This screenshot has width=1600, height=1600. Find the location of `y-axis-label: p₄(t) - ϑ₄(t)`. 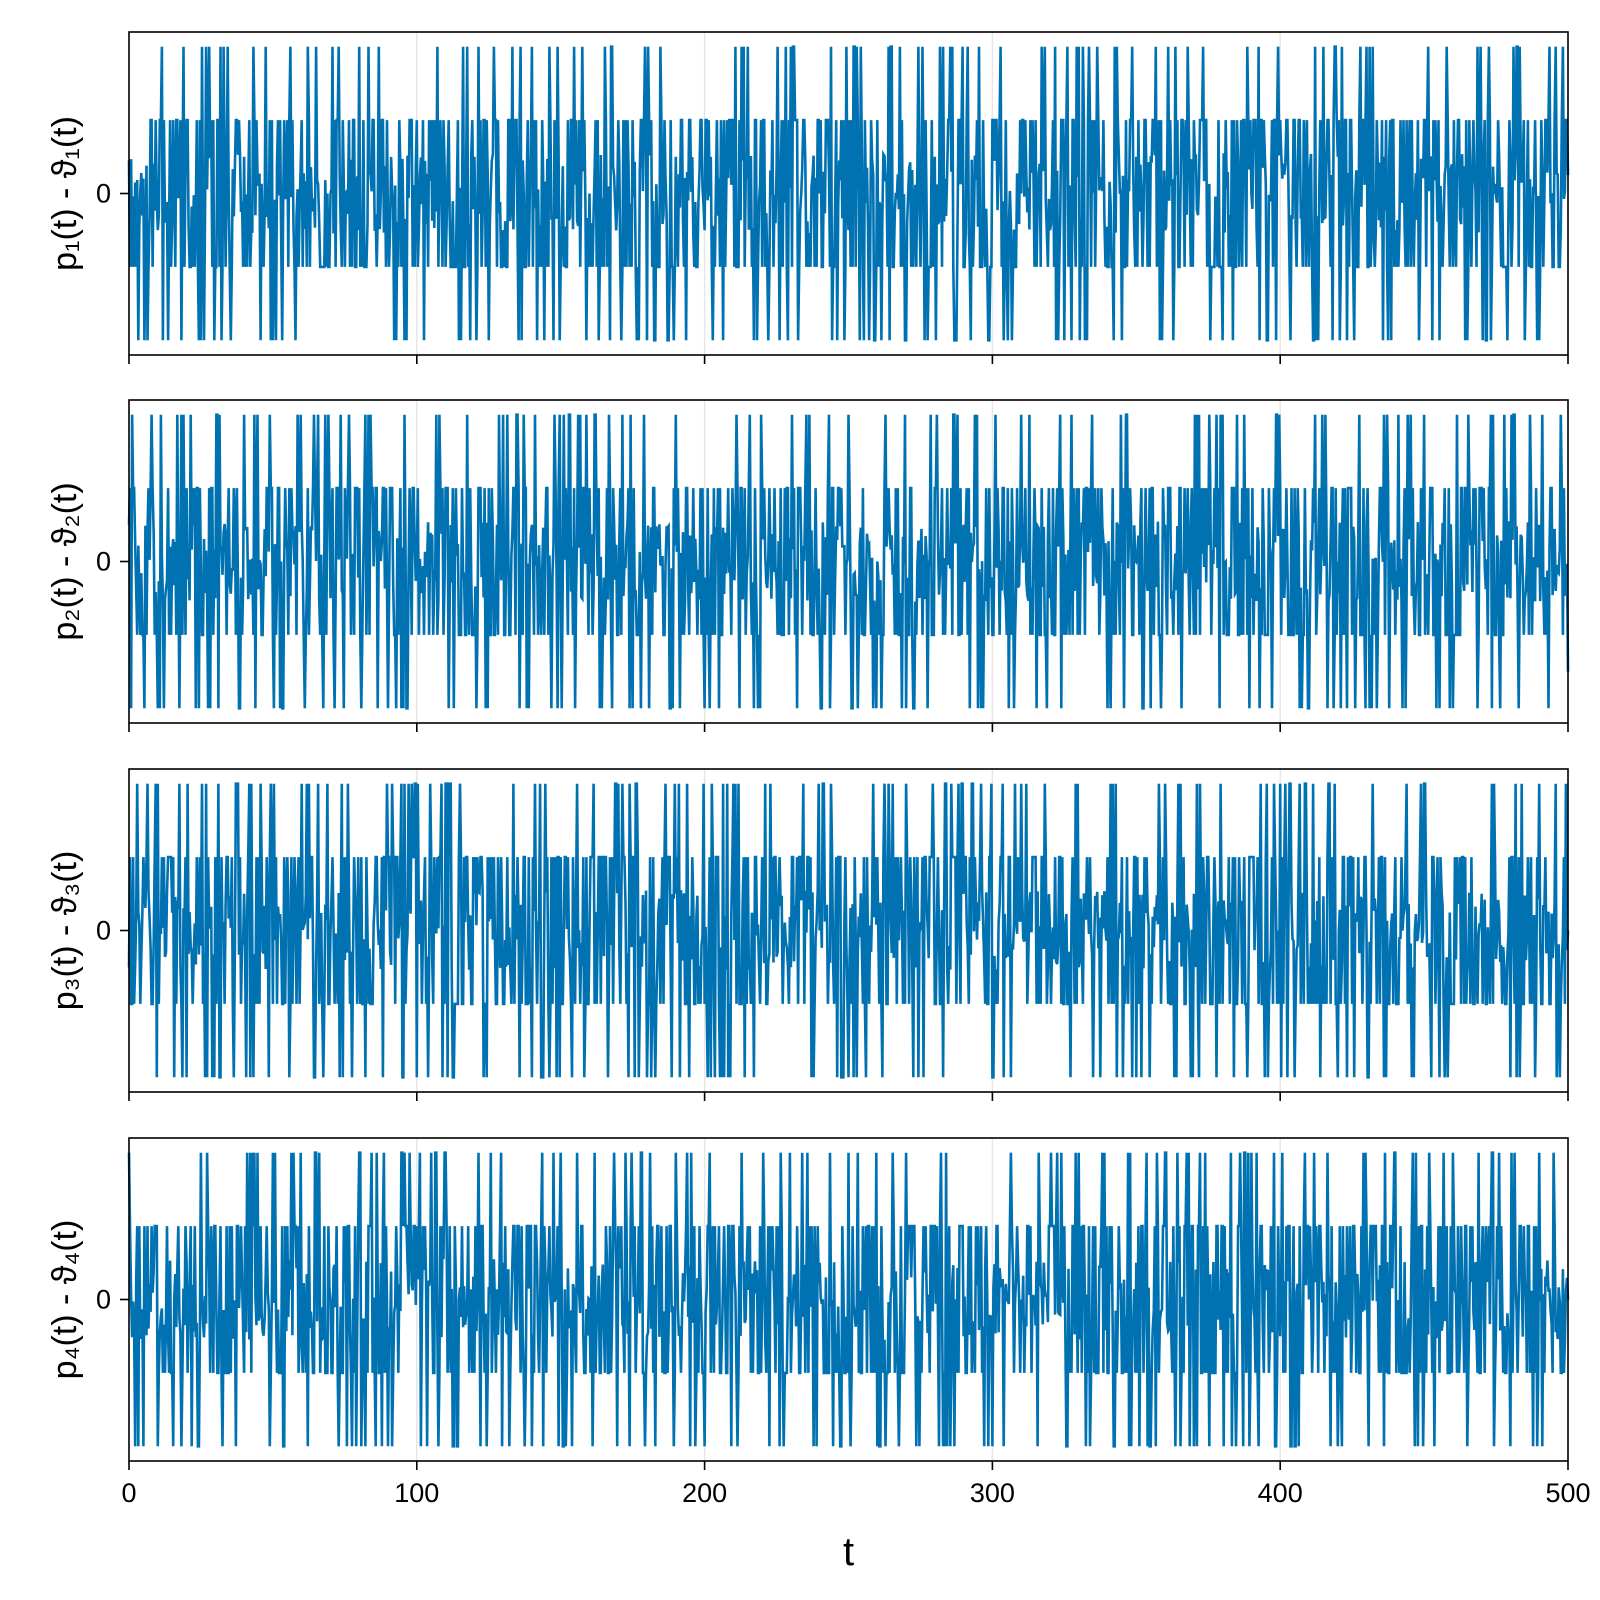

y-axis-label: p₄(t) - ϑ₄(t) is located at coordinates (65, 1300).